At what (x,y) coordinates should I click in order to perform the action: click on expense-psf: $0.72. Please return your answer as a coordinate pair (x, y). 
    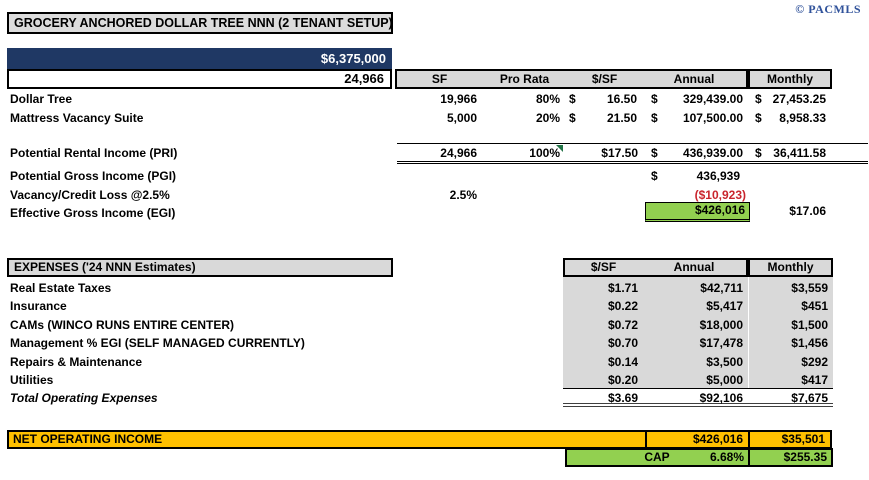
    Looking at the image, I should click on (622, 325).